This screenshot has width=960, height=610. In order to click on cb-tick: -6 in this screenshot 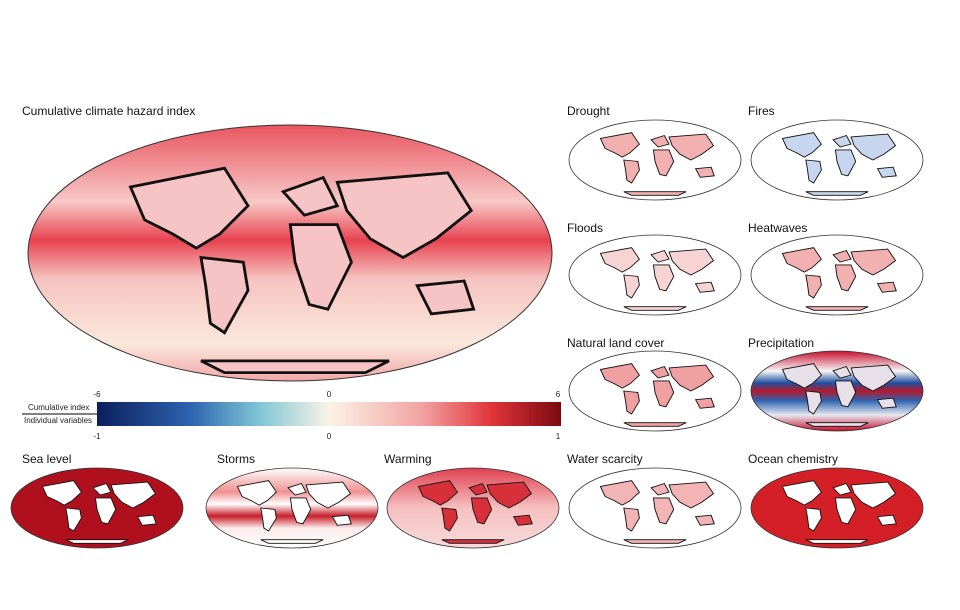, I will do `click(97, 394)`.